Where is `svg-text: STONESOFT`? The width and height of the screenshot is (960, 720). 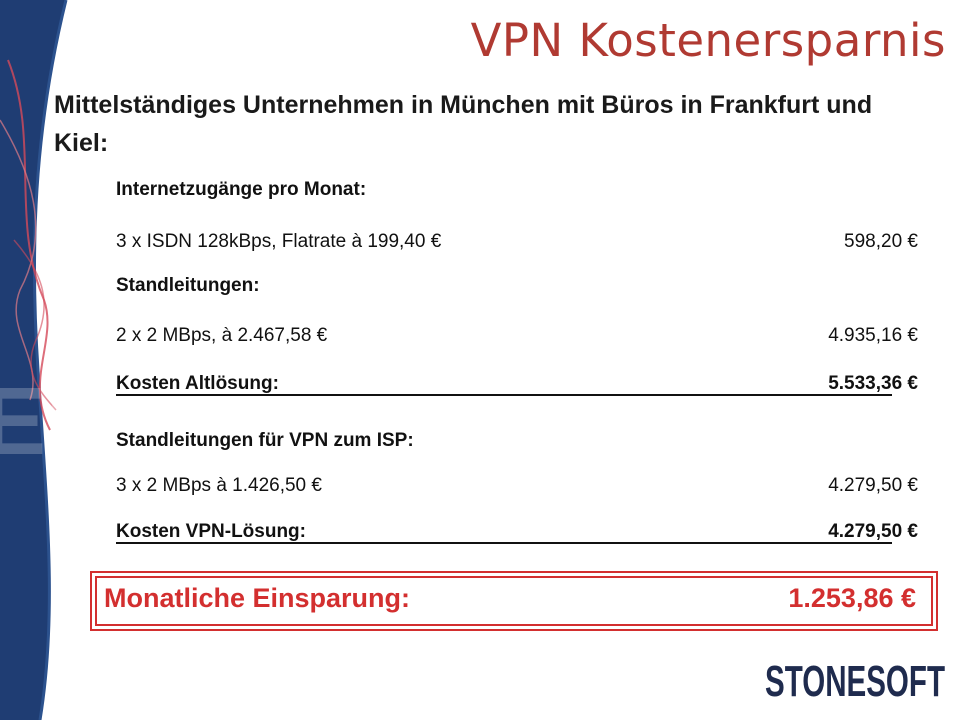
svg-text: STONESOFT is located at coordinates (855, 681).